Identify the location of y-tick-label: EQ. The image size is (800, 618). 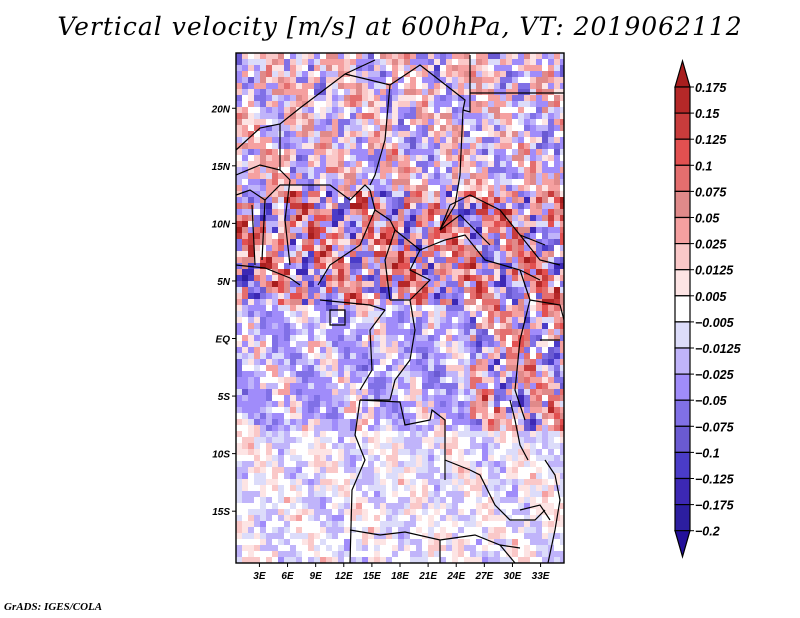
(223, 340).